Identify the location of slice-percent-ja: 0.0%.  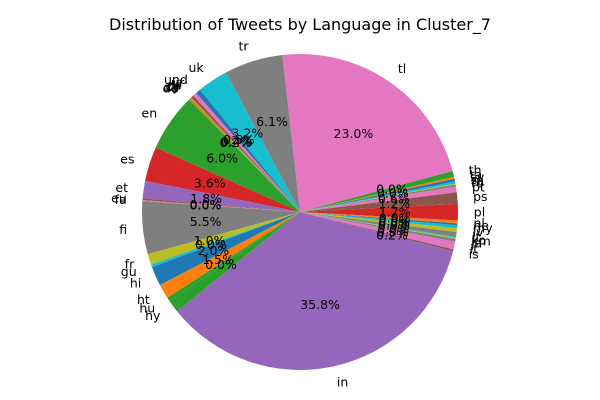
(393, 228).